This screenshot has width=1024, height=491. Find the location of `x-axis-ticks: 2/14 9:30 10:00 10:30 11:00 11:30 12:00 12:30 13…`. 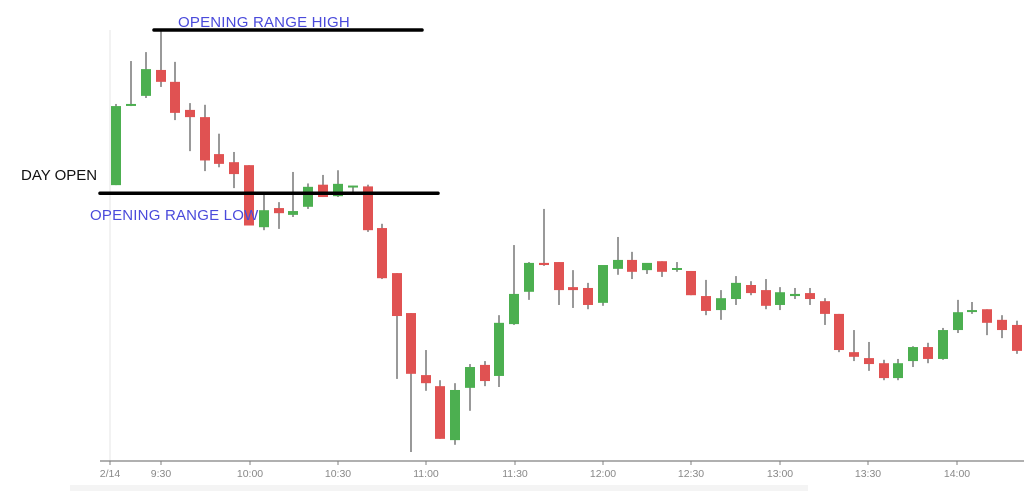

x-axis-ticks: 2/14 9:30 10:00 10:30 11:00 11:30 12:00 12:30 13… is located at coordinates (535, 470).